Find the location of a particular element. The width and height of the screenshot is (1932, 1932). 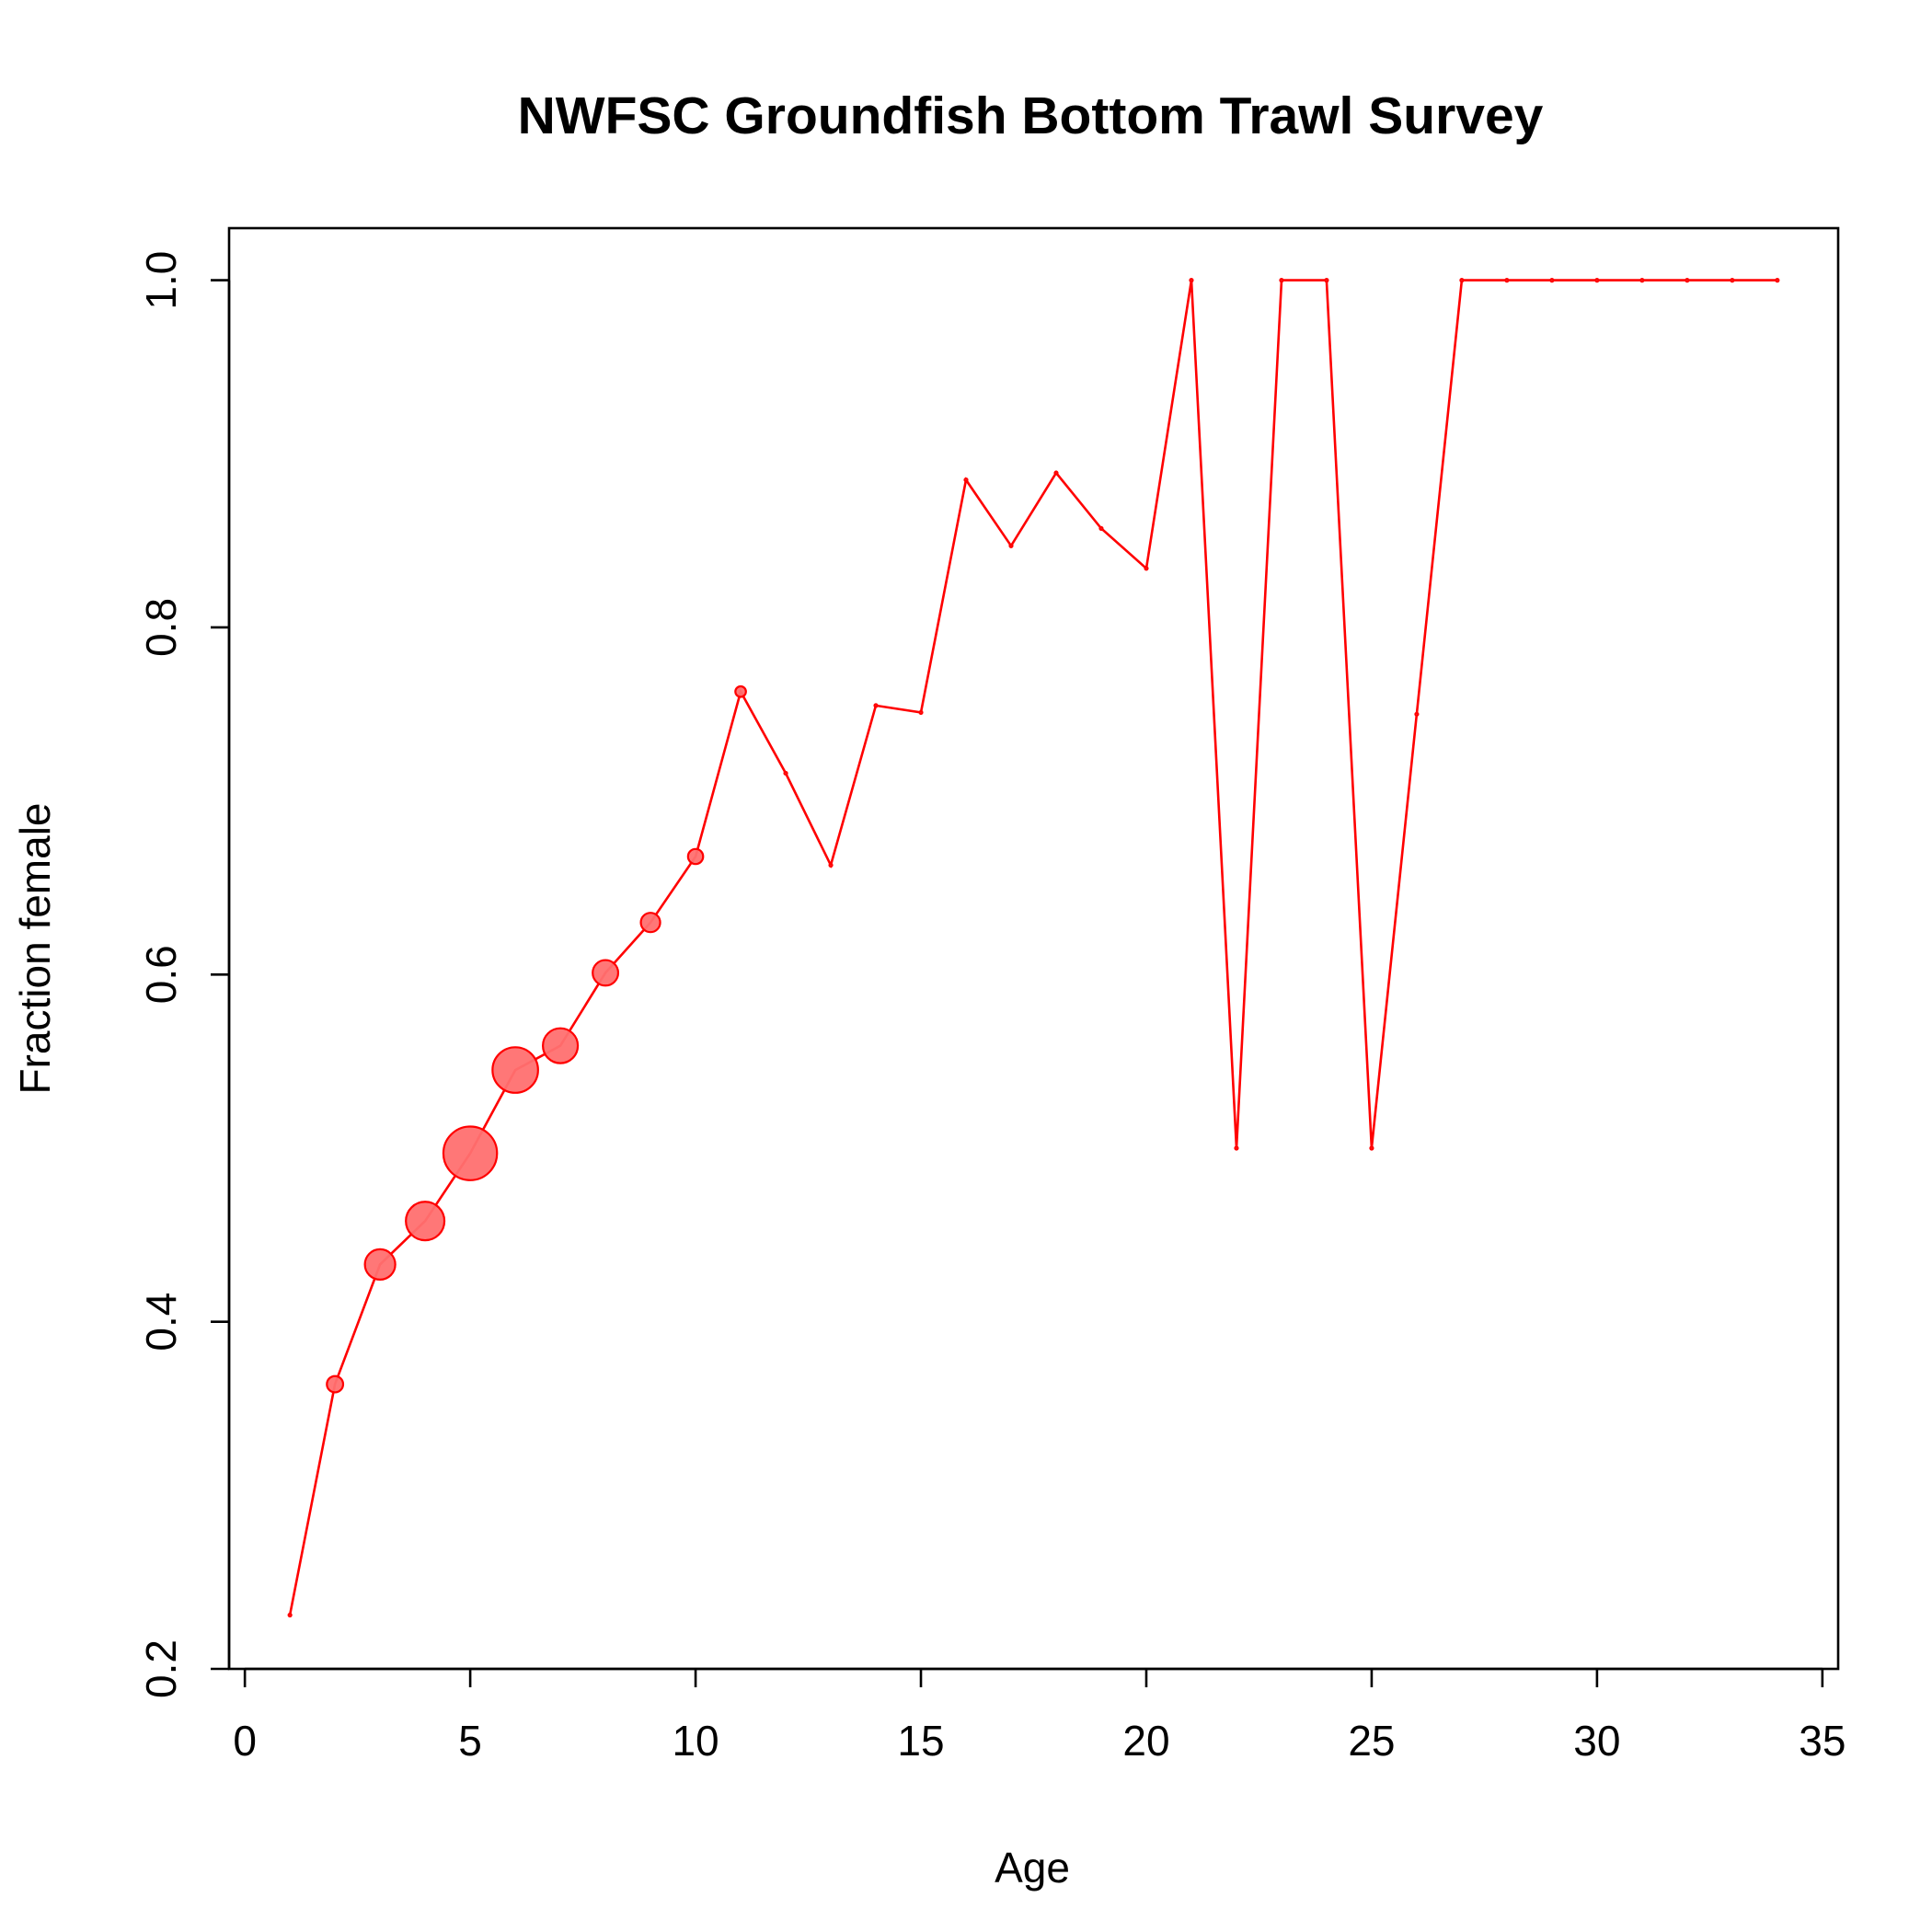

y-tick-label: 0.2 is located at coordinates (161, 1668).